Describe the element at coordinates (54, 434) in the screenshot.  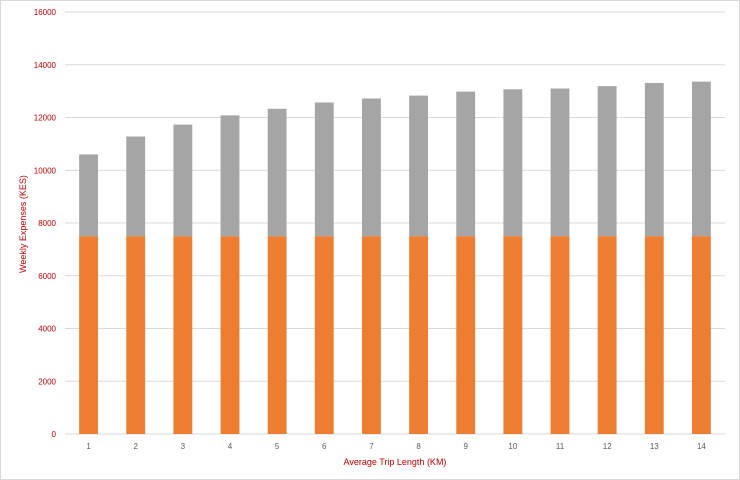
I see `y-tick-label: 0` at that location.